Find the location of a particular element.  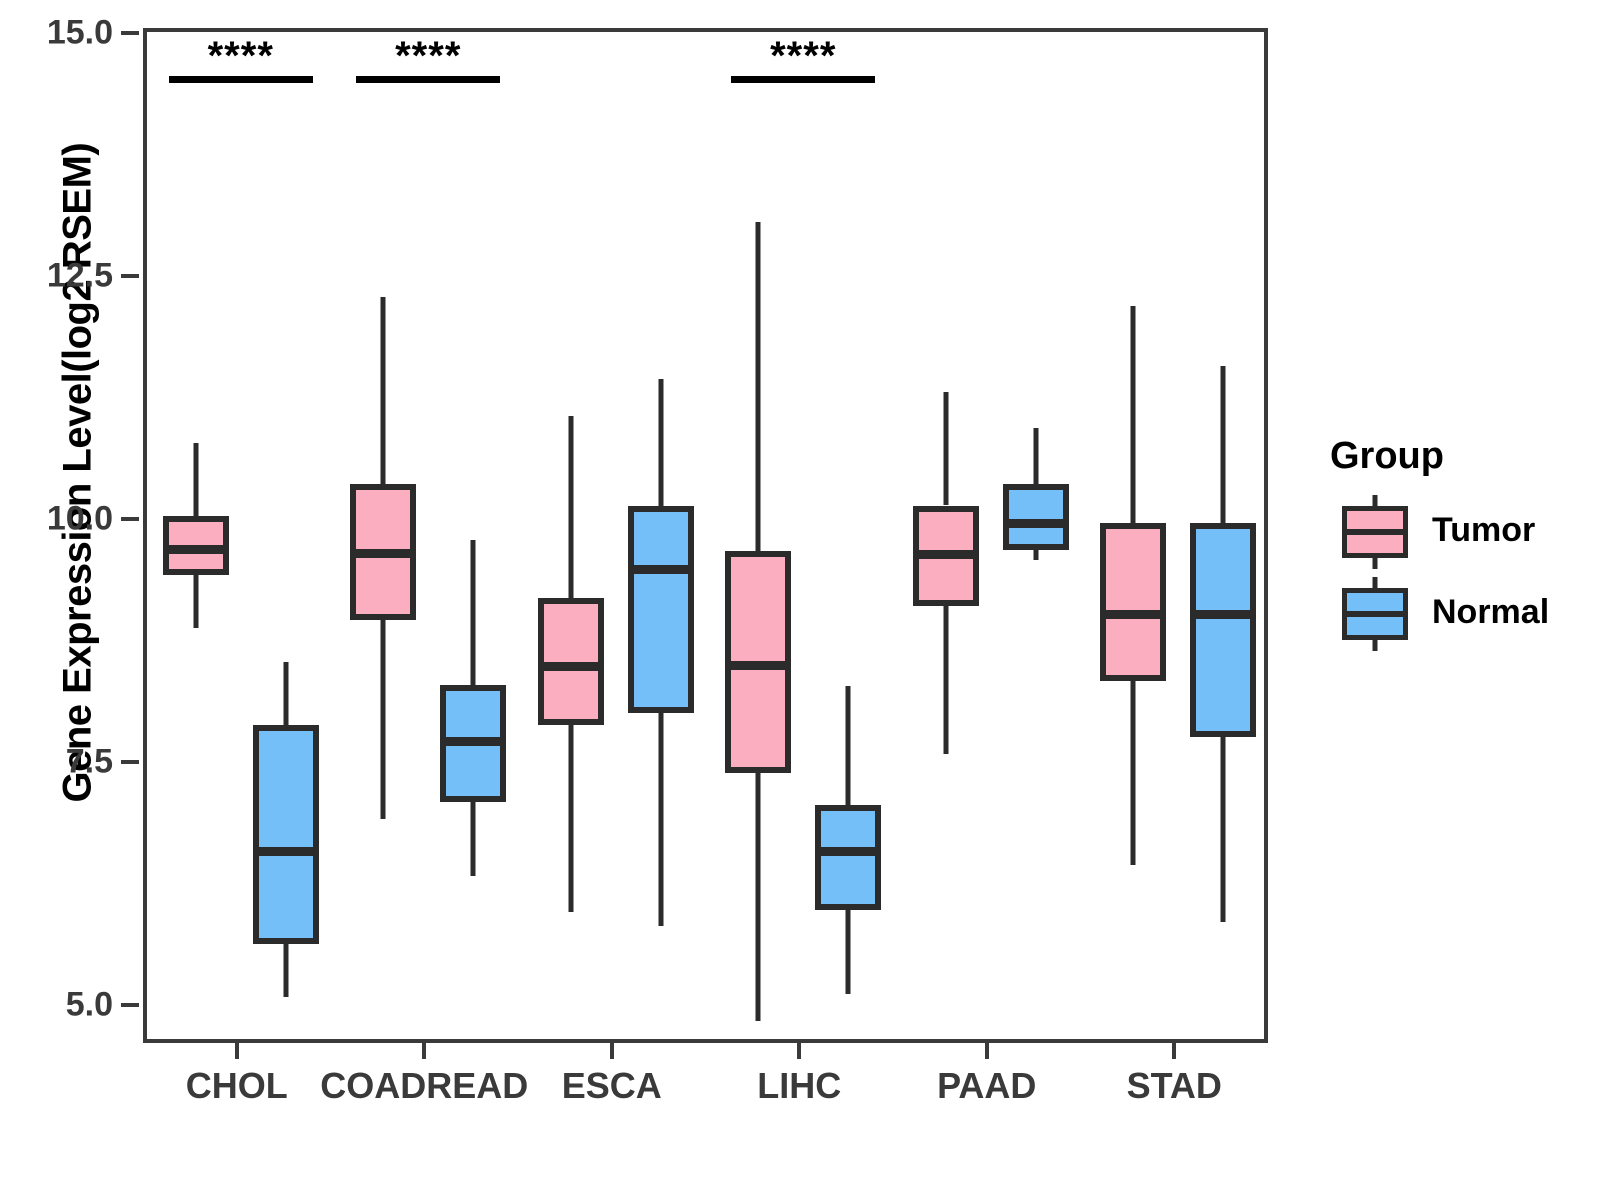

legend-item-tumor: Tumor is located at coordinates (1455, 533).